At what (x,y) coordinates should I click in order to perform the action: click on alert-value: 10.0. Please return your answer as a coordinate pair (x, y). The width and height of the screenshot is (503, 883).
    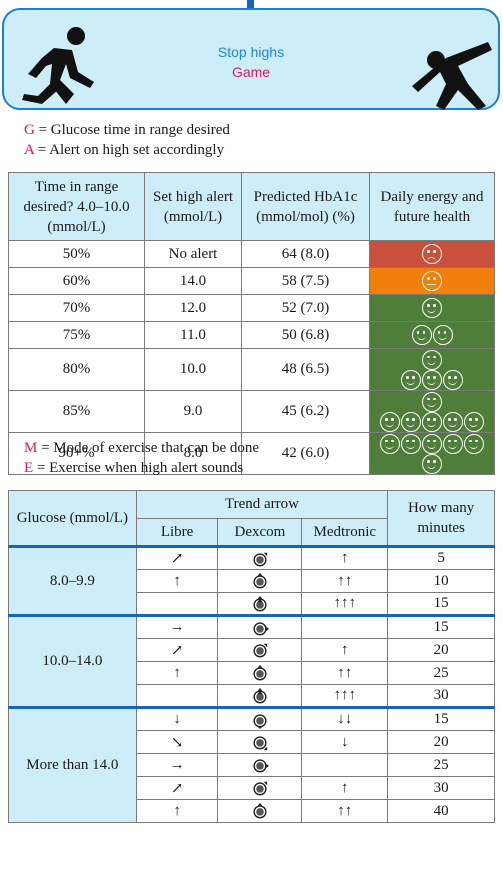
    Looking at the image, I should click on (193, 369).